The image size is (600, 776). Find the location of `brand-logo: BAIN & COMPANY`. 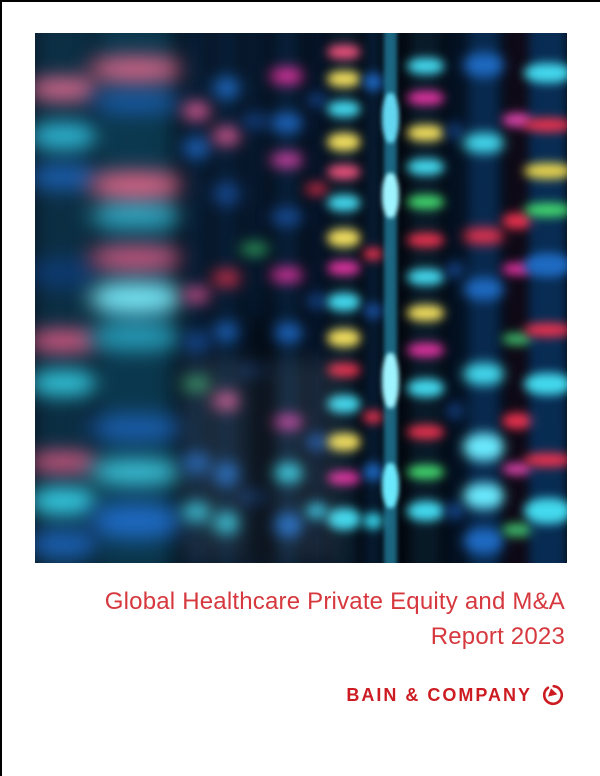

brand-logo: BAIN & COMPANY is located at coordinates (455, 695).